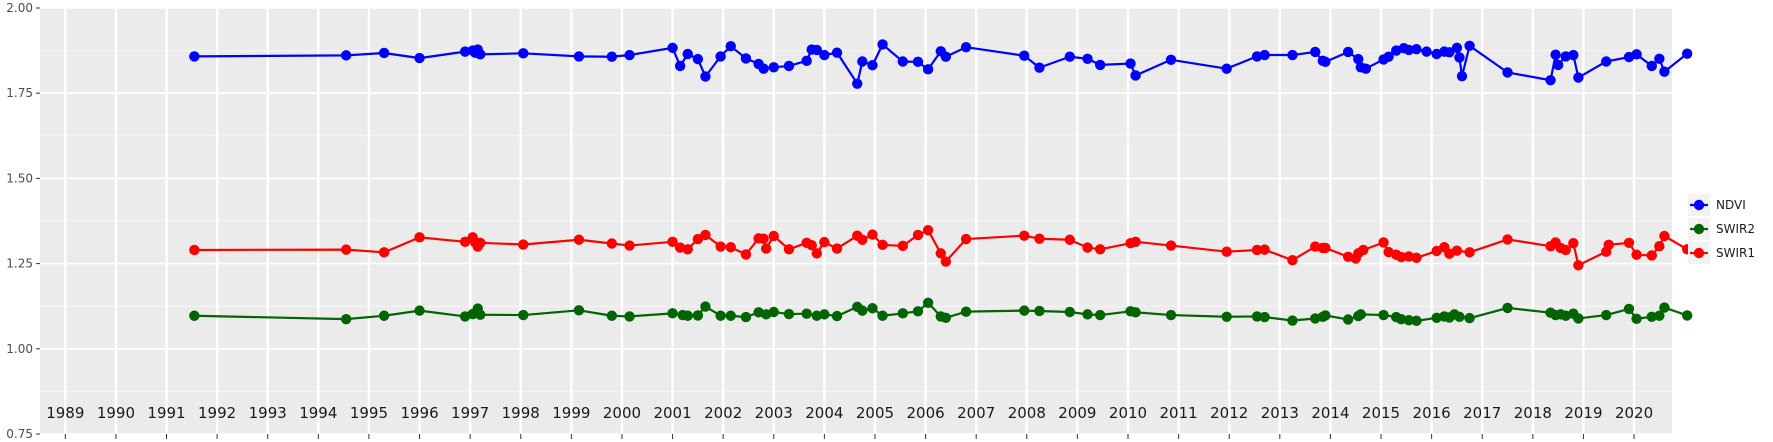  What do you see at coordinates (1735, 253) in the screenshot?
I see `legend-label: SWIR1` at bounding box center [1735, 253].